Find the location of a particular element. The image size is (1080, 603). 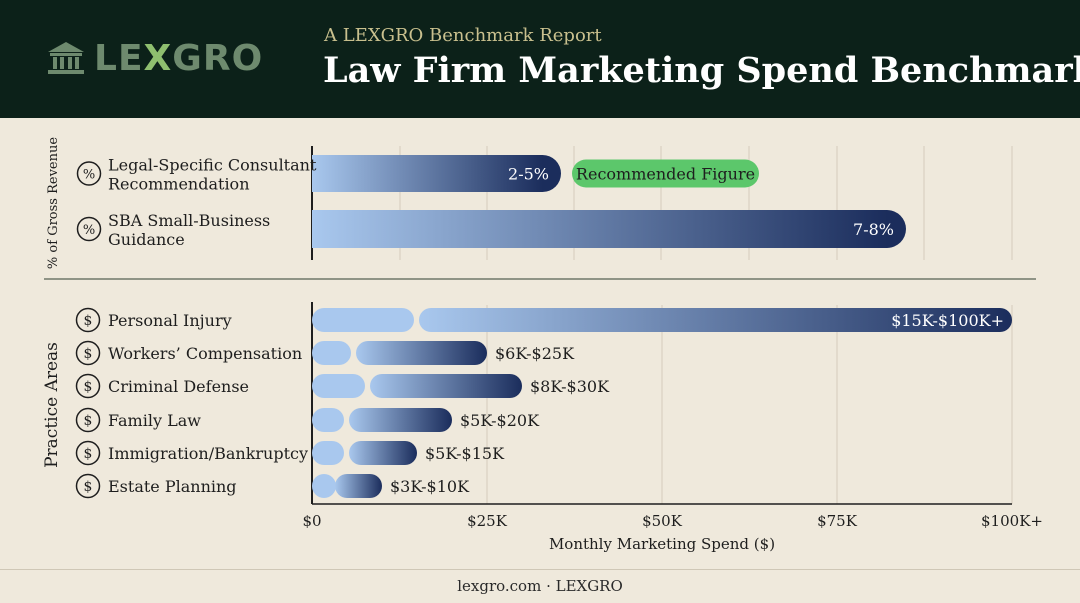

range-value-label: $15K-$100K+ is located at coordinates (947, 320).